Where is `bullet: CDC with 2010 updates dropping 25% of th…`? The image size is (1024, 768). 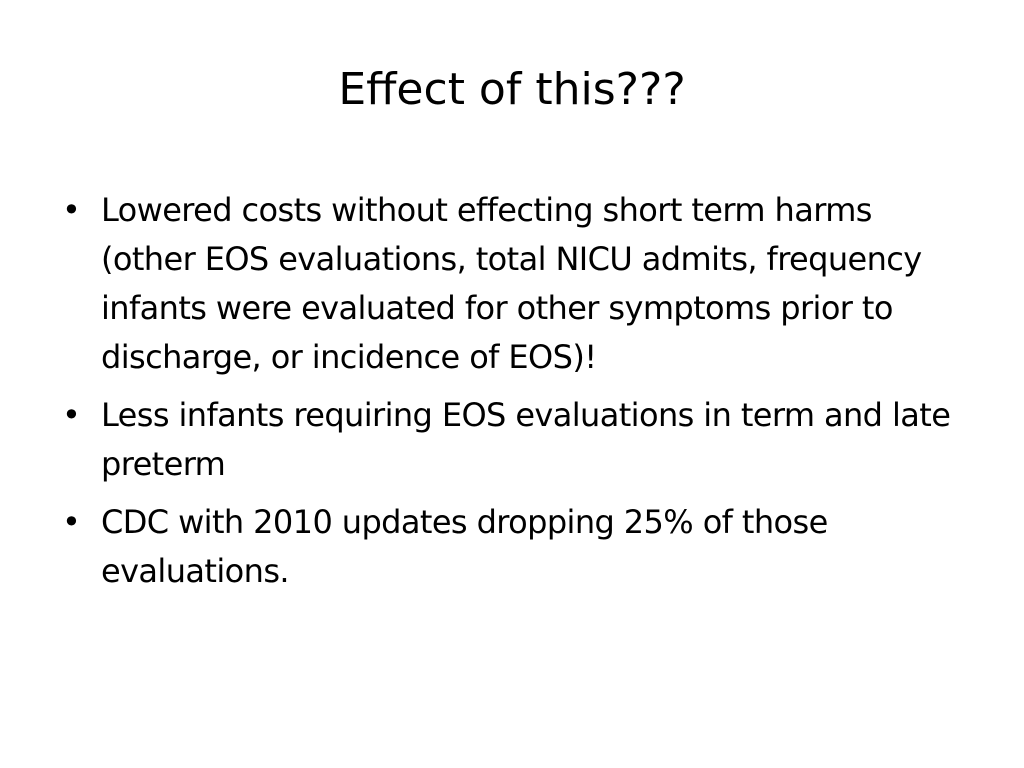 bullet: CDC with 2010 updates dropping 25% of th… is located at coordinates (517, 547).